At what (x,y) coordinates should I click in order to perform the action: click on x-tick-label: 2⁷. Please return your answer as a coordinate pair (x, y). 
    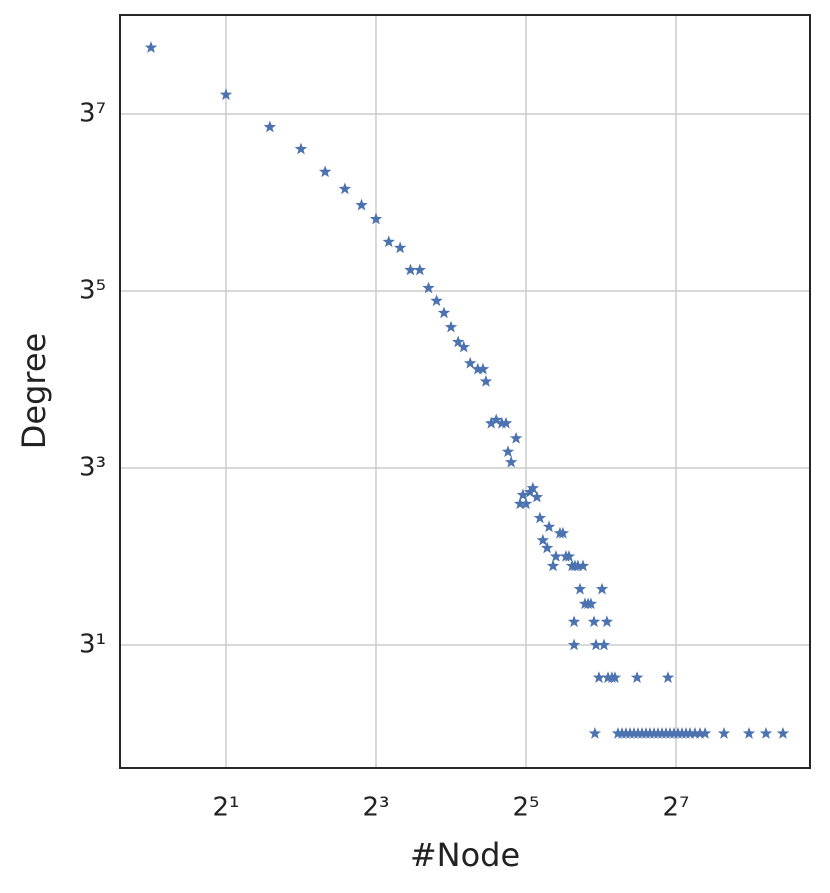
    Looking at the image, I should click on (676, 808).